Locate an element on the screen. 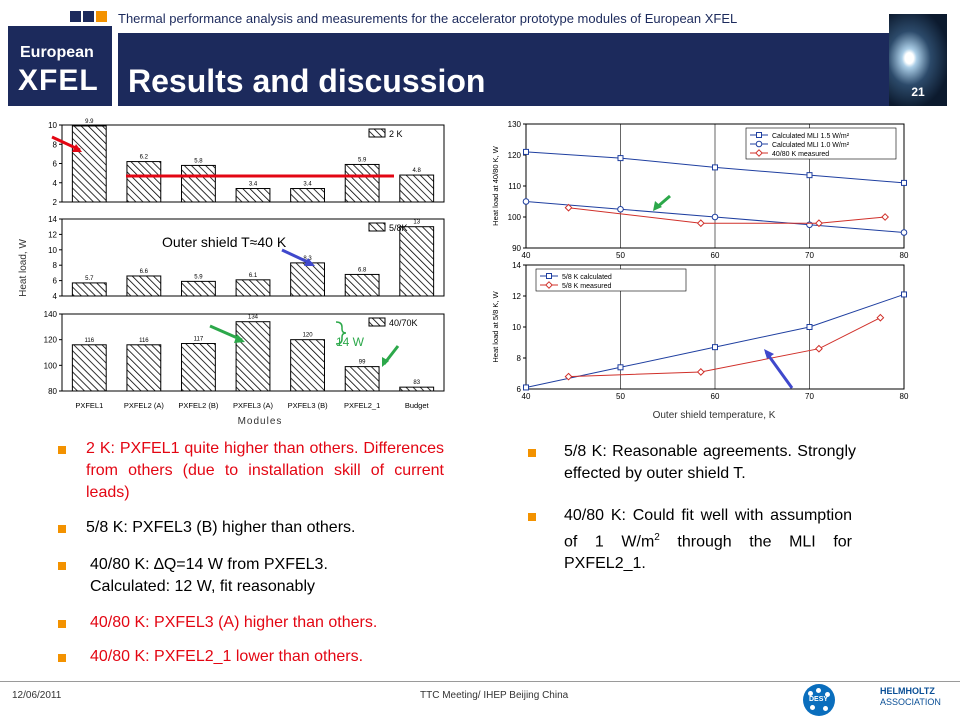 The width and height of the screenshot is (960, 720). legend-label: Calculated MLI 1.0 W/m² is located at coordinates (811, 145).